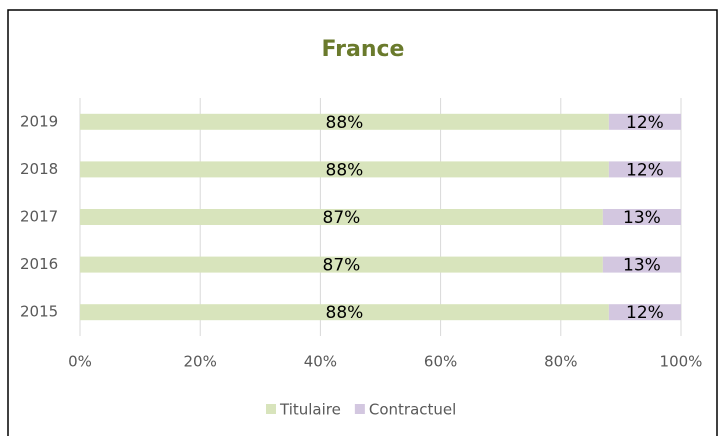 The height and width of the screenshot is (436, 726). Describe the element at coordinates (200, 362) in the screenshot. I see `x-tick-label: 20%` at that location.